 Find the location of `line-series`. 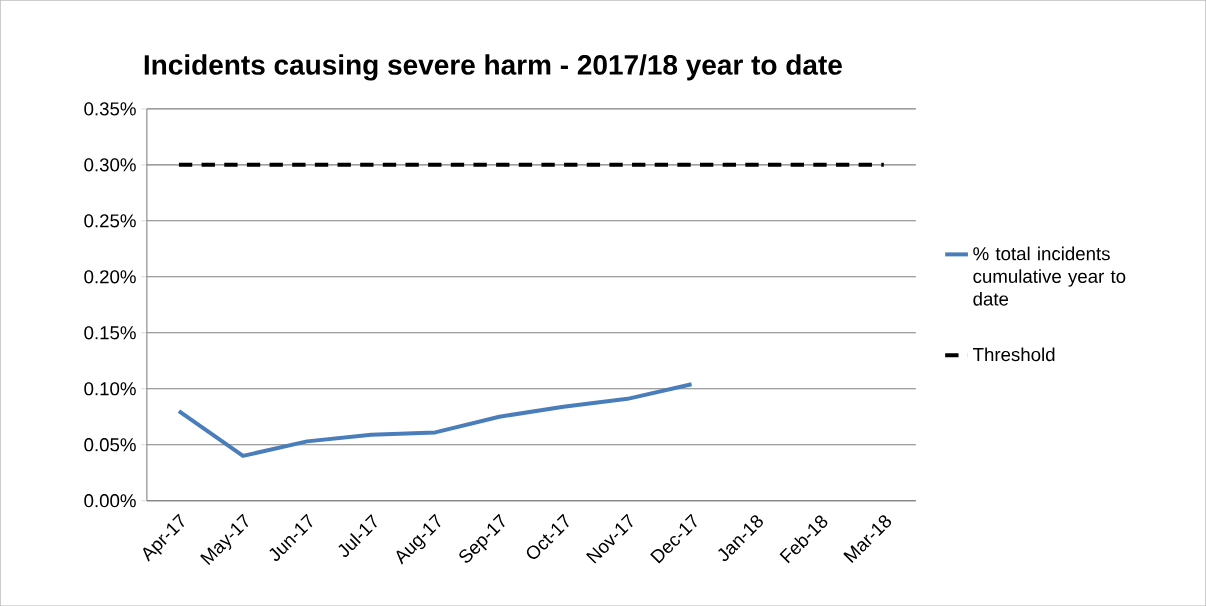

line-series is located at coordinates (435, 420).